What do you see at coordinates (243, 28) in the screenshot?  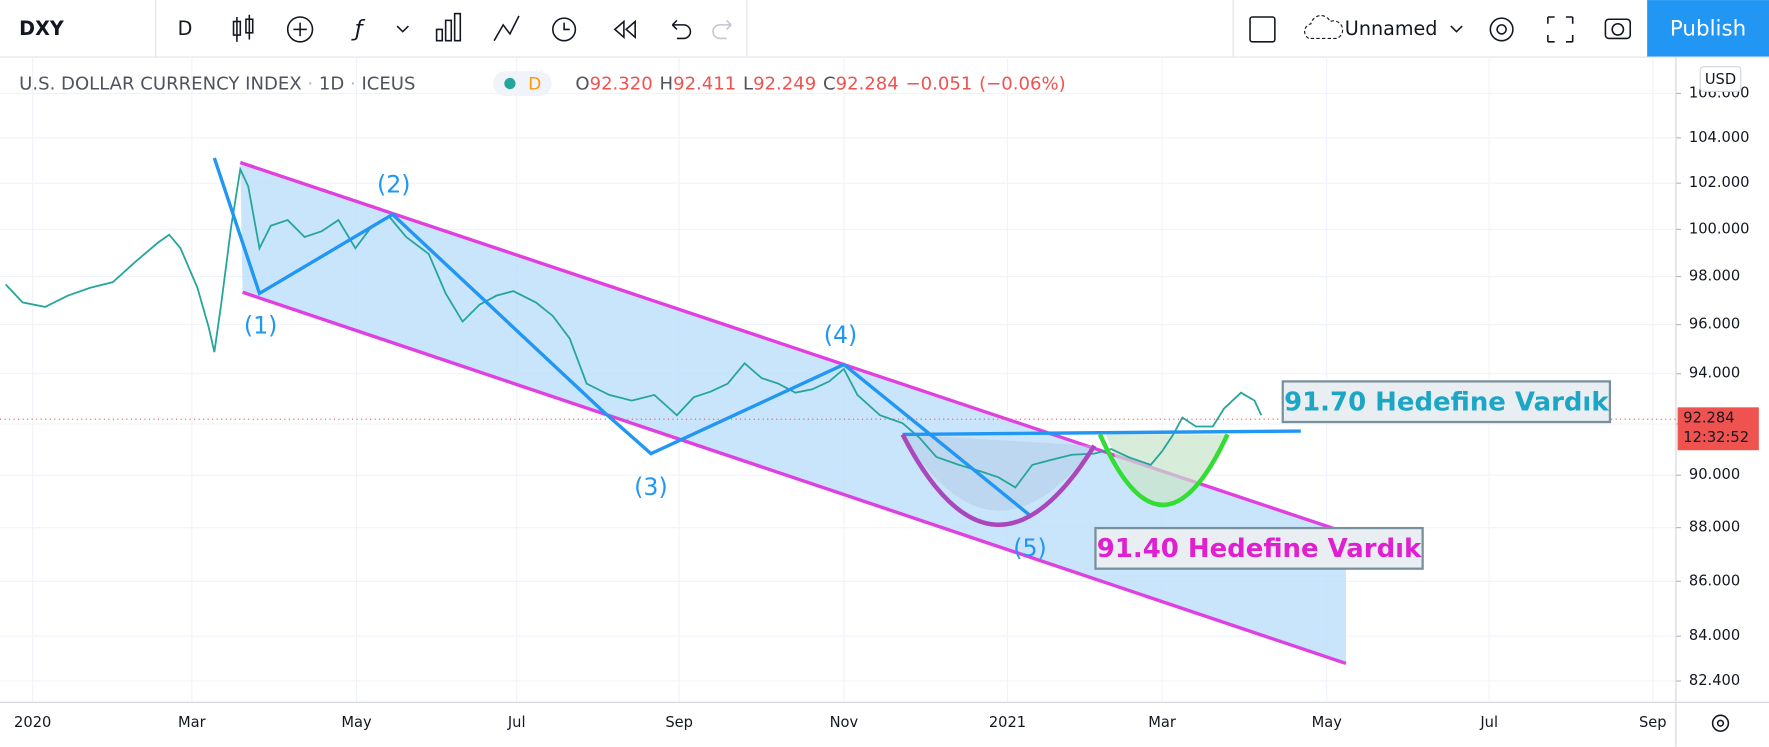 I see `candle-type-button` at bounding box center [243, 28].